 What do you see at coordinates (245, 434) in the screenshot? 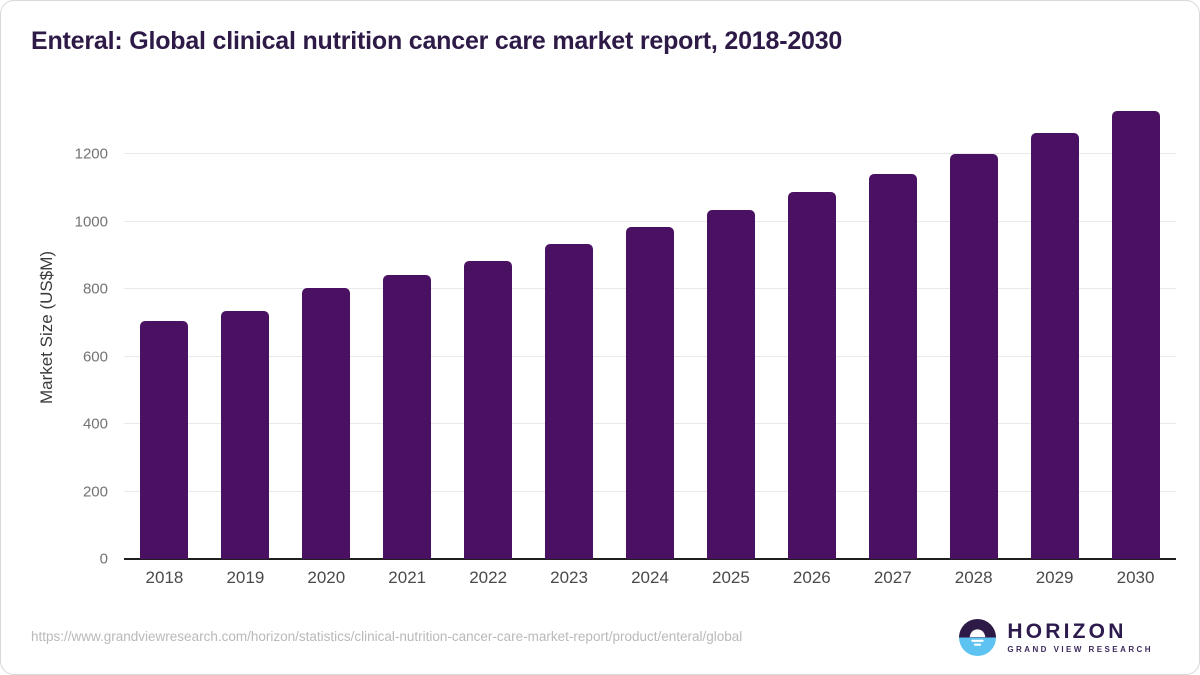
I see `bar-2019` at bounding box center [245, 434].